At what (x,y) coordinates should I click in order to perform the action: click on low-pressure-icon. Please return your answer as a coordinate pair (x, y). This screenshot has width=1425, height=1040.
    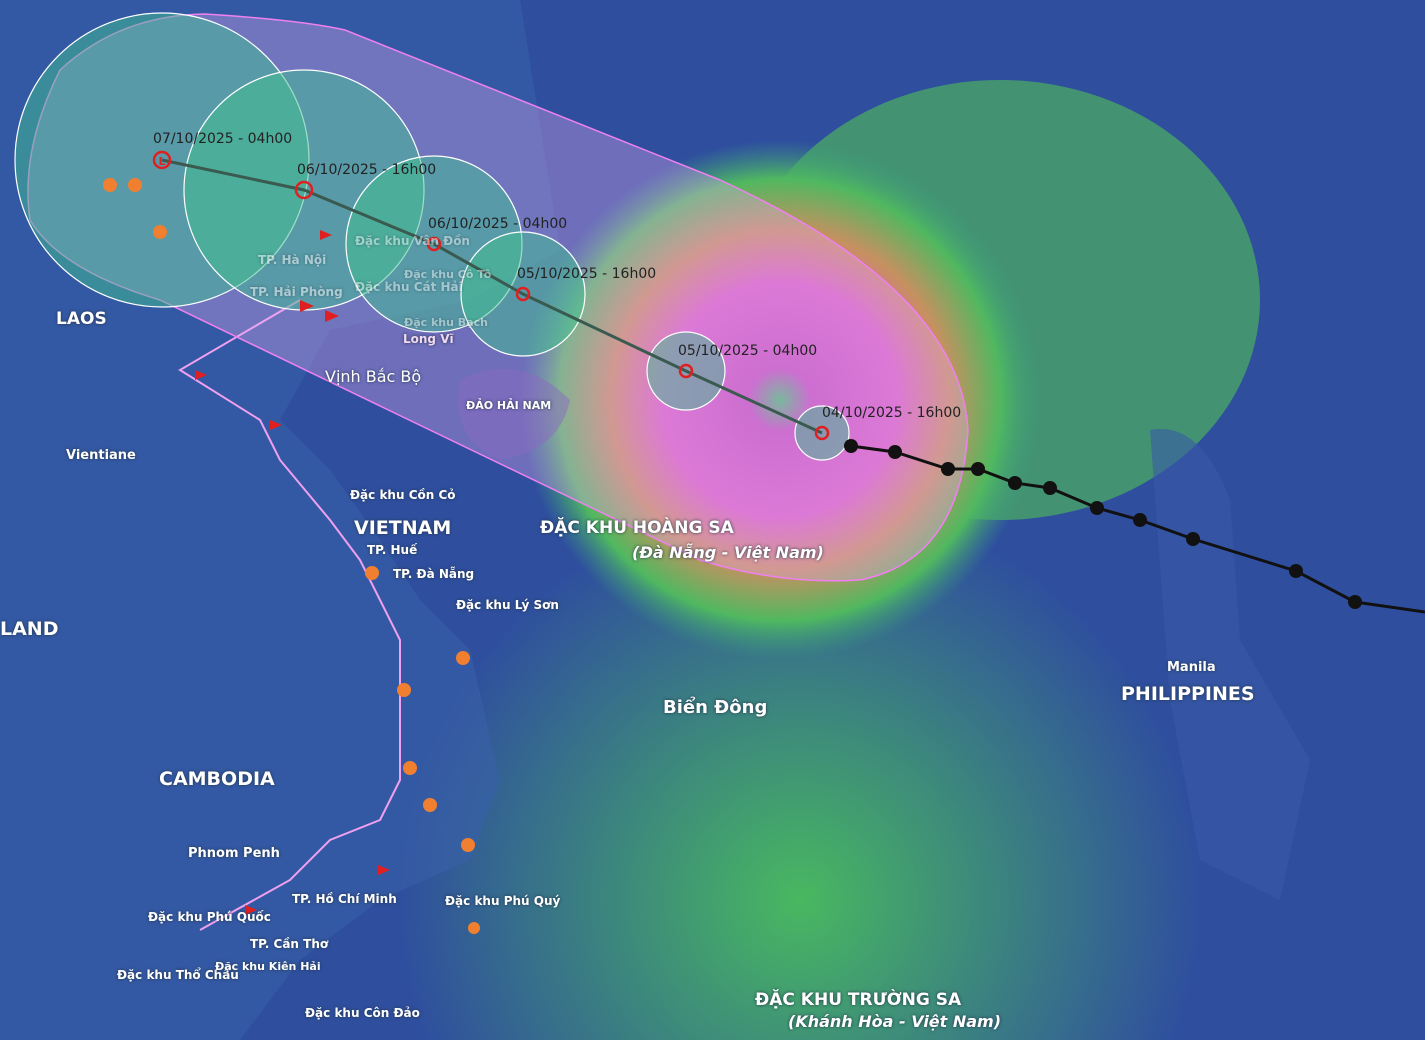
    Looking at the image, I should click on (162, 160).